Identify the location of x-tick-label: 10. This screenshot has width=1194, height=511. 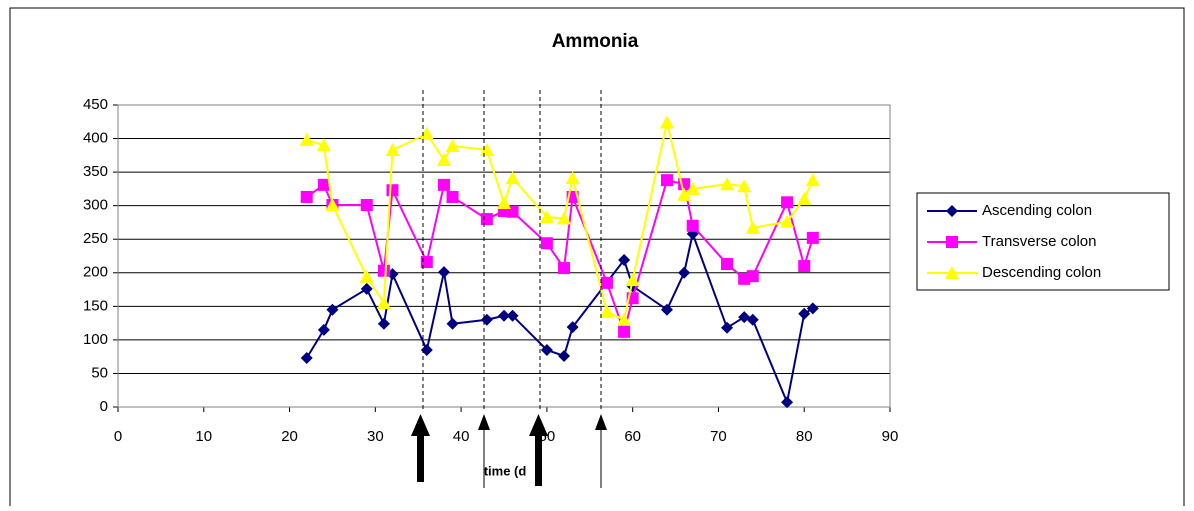
(203, 436).